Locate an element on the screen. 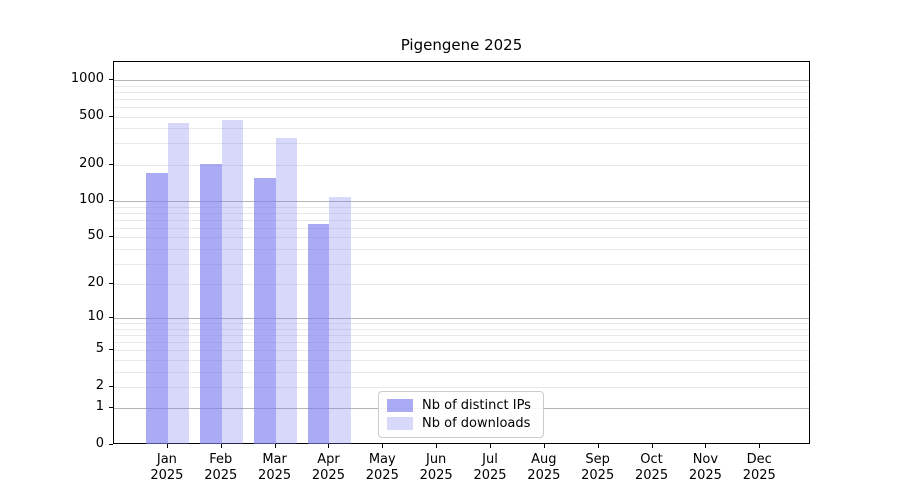 This screenshot has width=900, height=500. x-tick-label-may: May 2025 is located at coordinates (382, 467).